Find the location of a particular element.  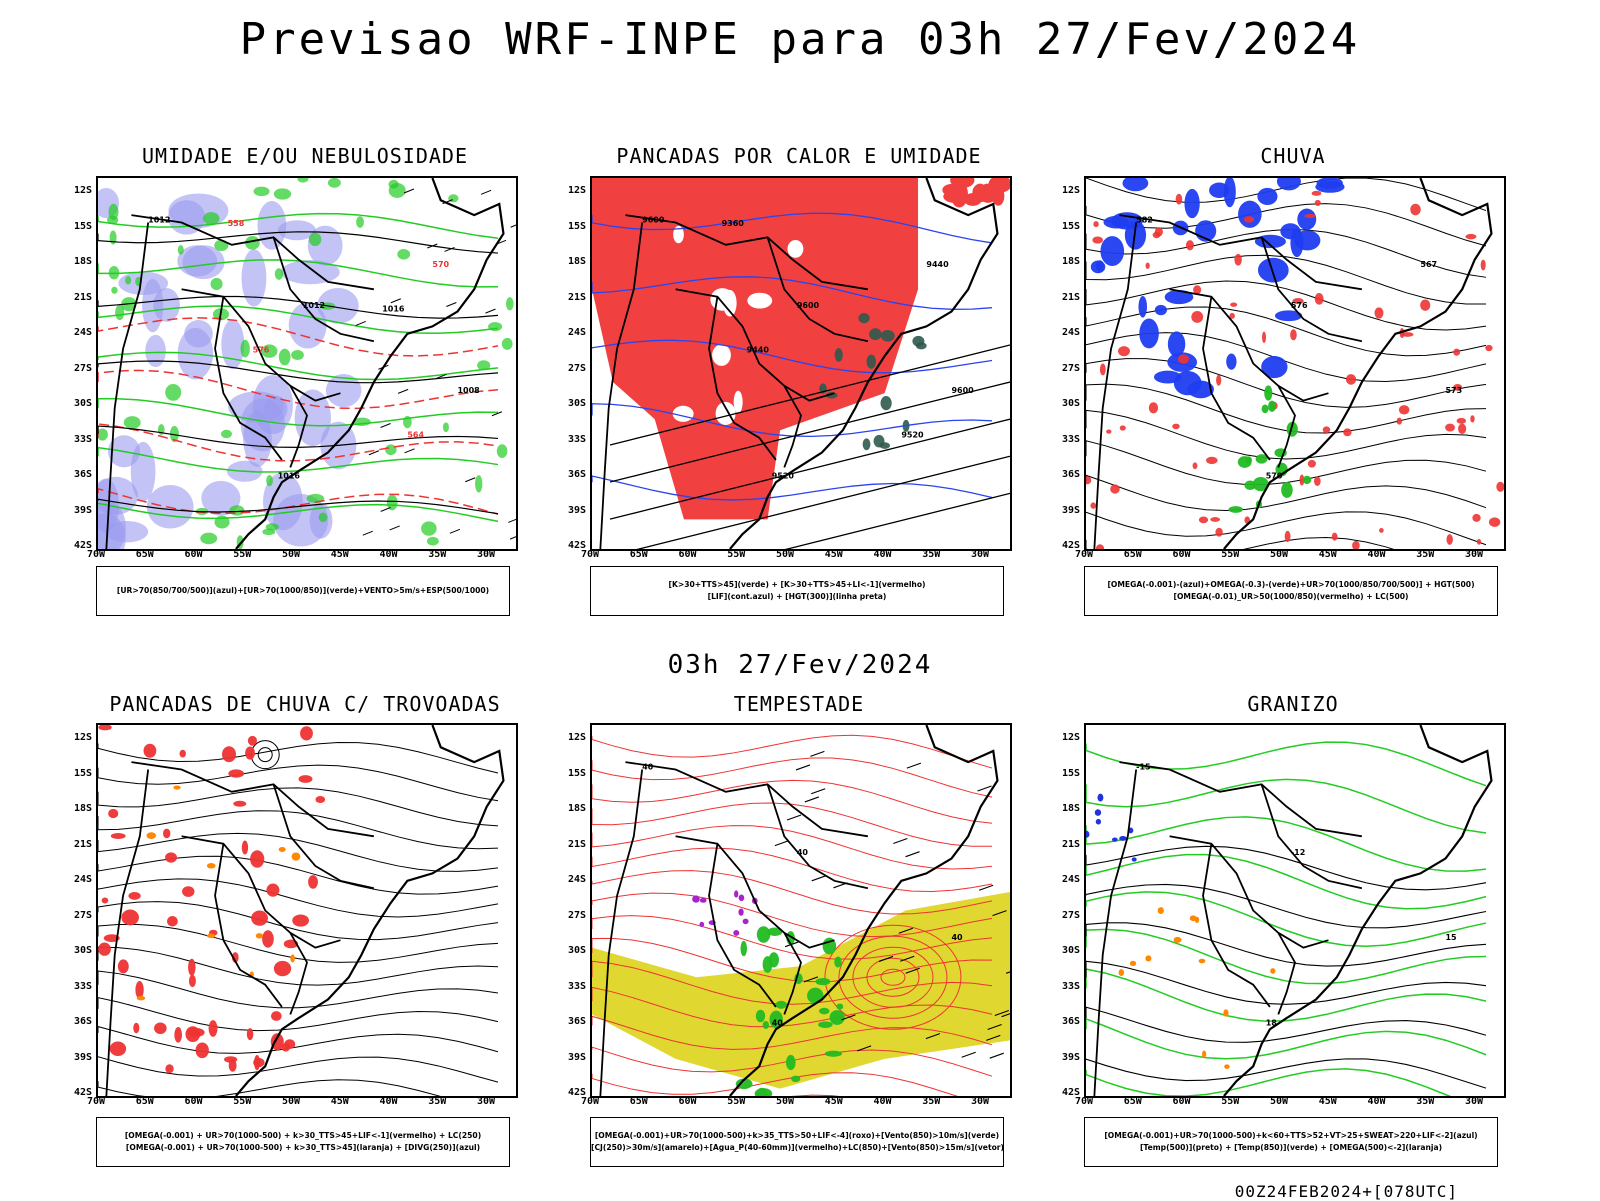

contour-label: 9360 is located at coordinates (733, 223).